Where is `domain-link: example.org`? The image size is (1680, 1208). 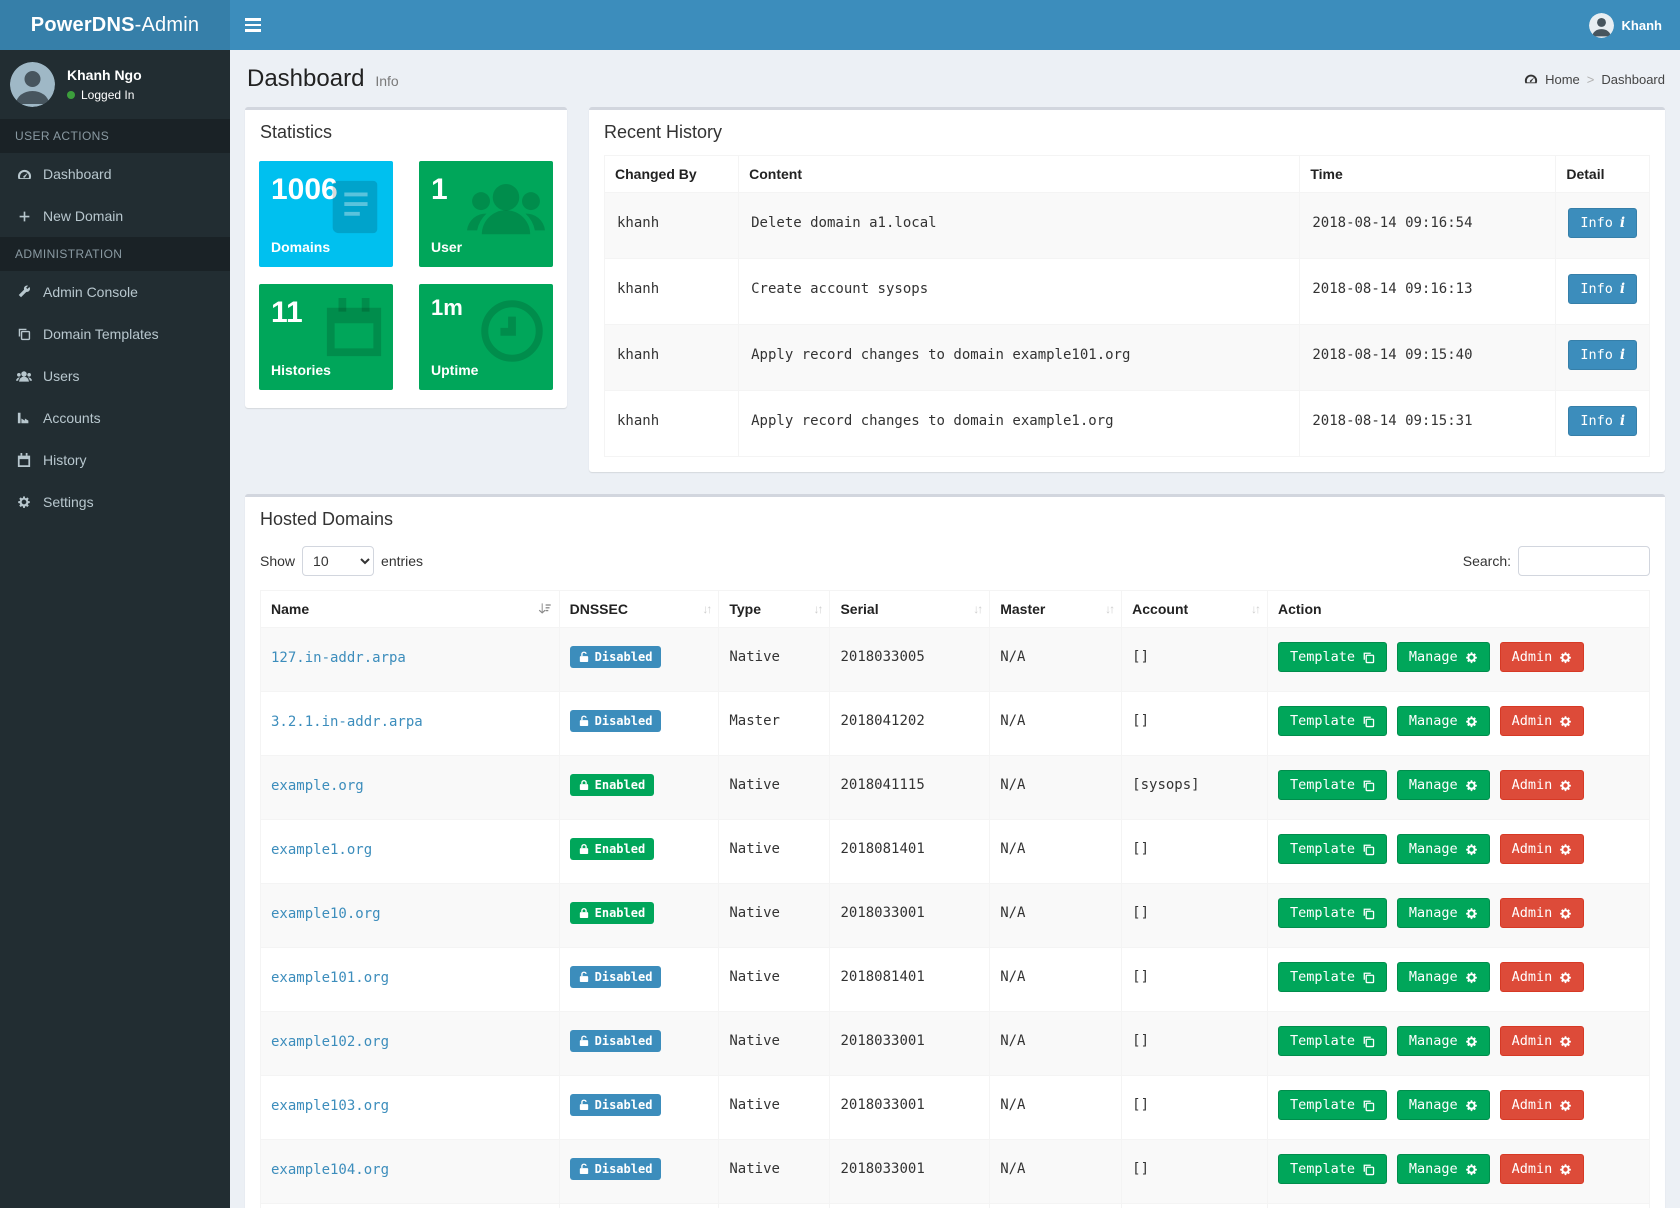
domain-link: example.org is located at coordinates (317, 785).